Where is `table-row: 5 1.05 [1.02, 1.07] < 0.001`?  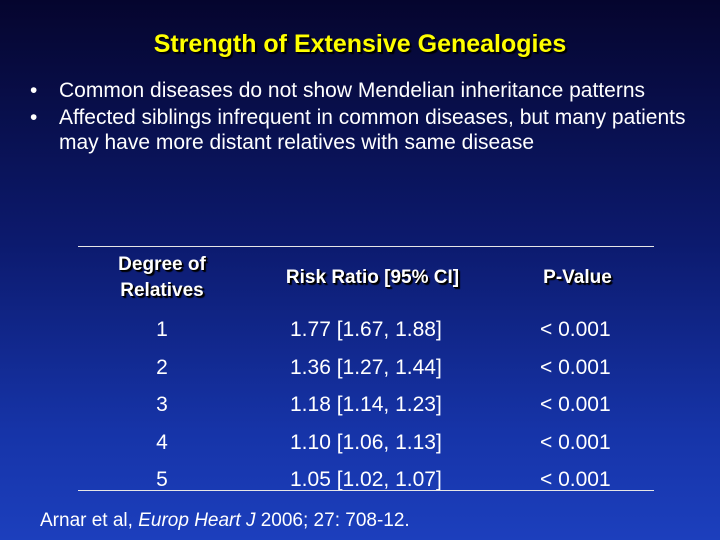
table-row: 5 1.05 [1.02, 1.07] < 0.001 is located at coordinates (360, 481).